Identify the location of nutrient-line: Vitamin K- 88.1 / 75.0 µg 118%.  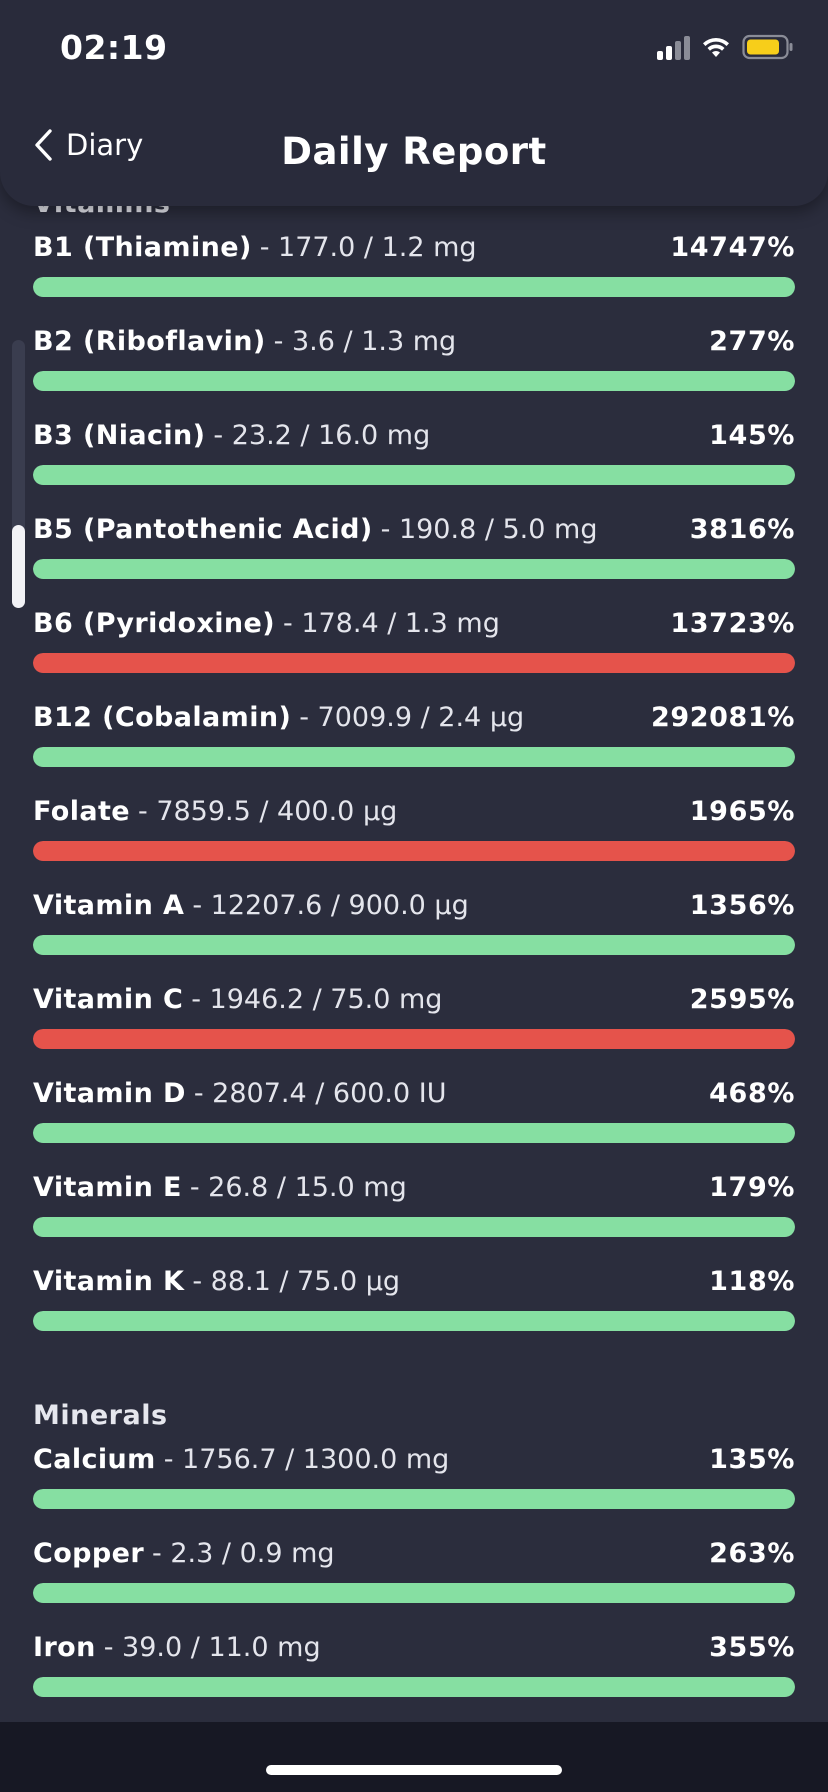
(414, 1286).